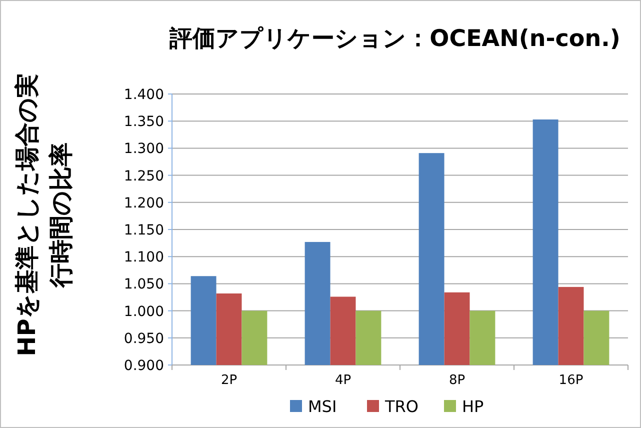 This screenshot has width=641, height=428. Describe the element at coordinates (144, 230) in the screenshot. I see `y-tick-label: 1.150` at that location.